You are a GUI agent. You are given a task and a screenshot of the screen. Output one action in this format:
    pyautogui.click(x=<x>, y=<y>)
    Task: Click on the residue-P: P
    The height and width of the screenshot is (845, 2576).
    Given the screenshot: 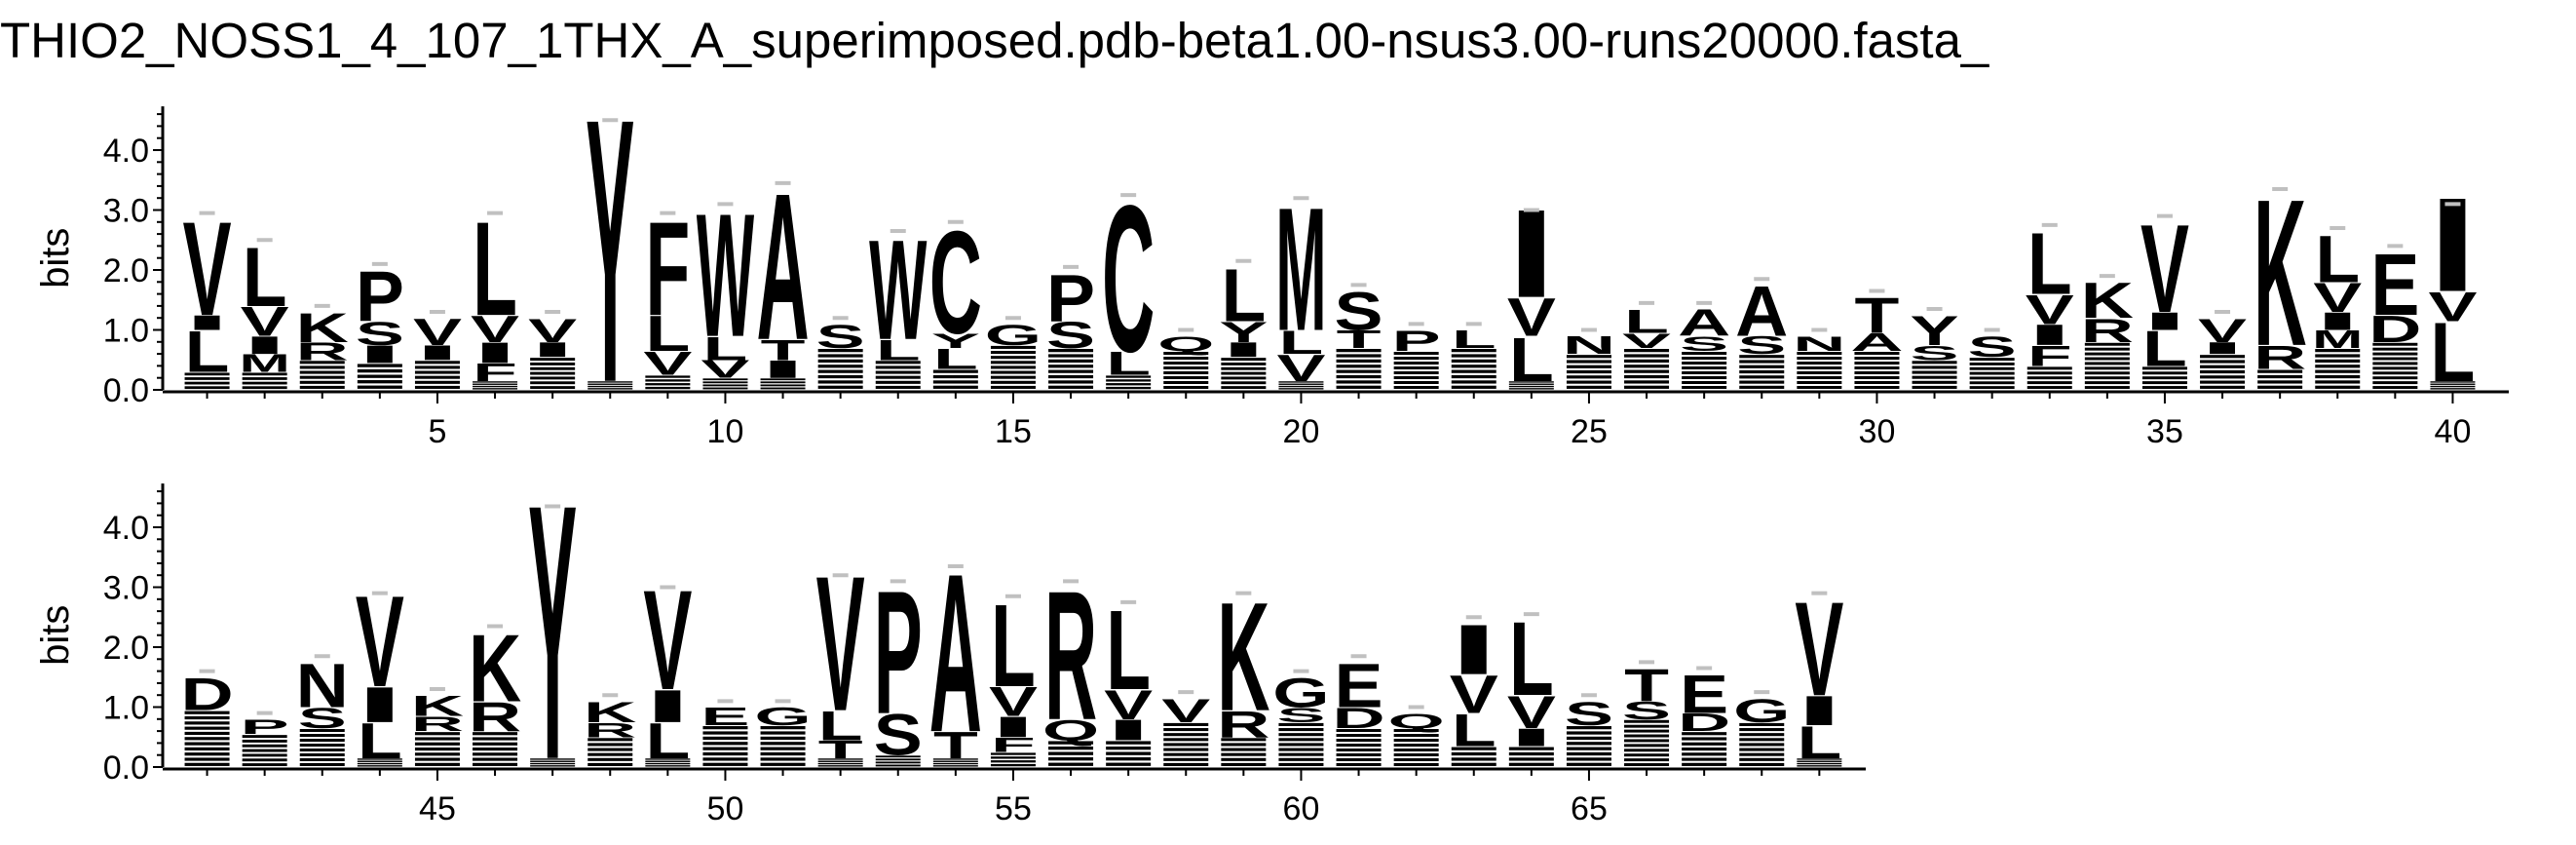 What is the action you would take?
    pyautogui.click(x=380, y=296)
    